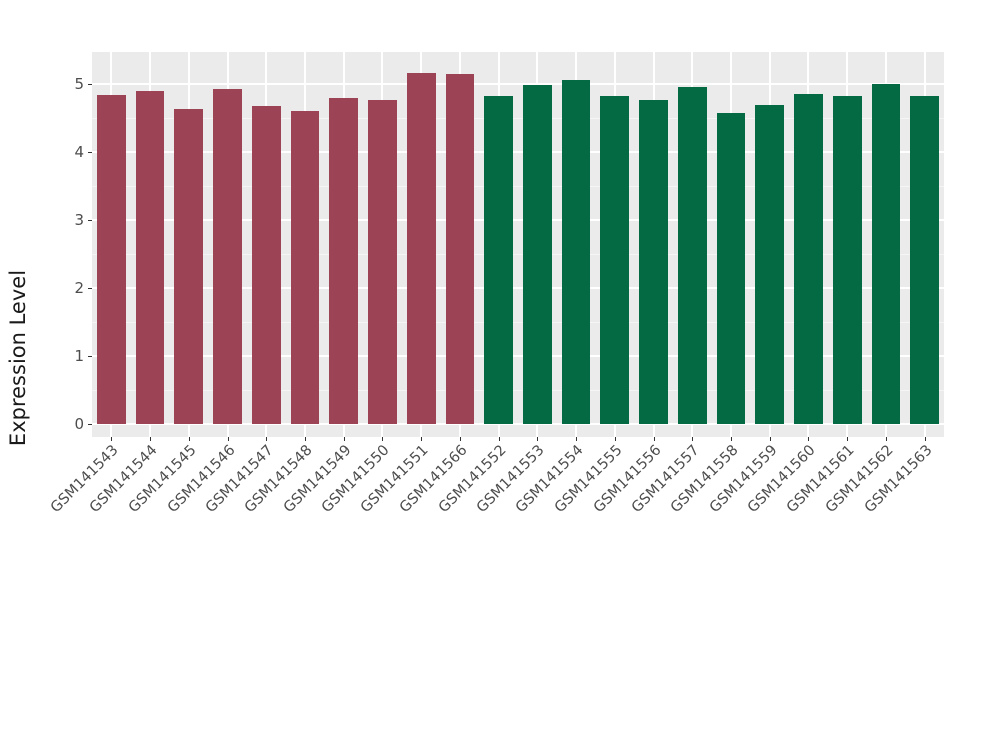  I want to click on y-axis-tick-label: 0, so click(79, 423).